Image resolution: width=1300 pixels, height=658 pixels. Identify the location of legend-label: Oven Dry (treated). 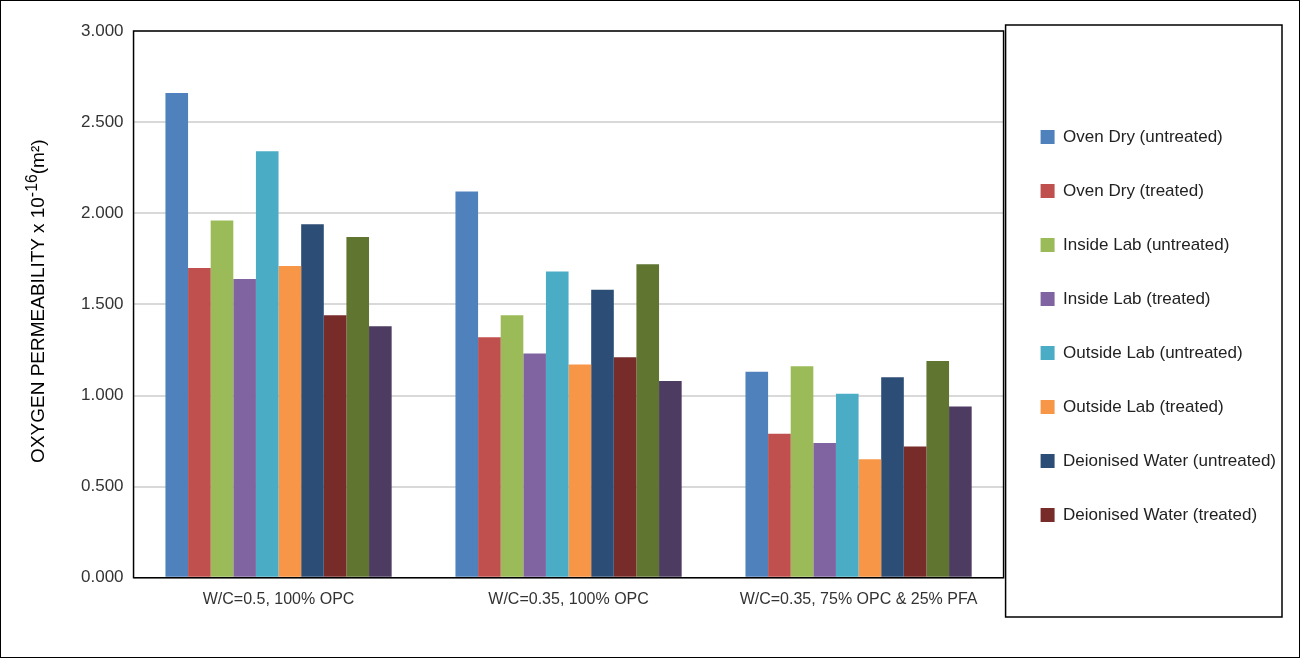
(1133, 190).